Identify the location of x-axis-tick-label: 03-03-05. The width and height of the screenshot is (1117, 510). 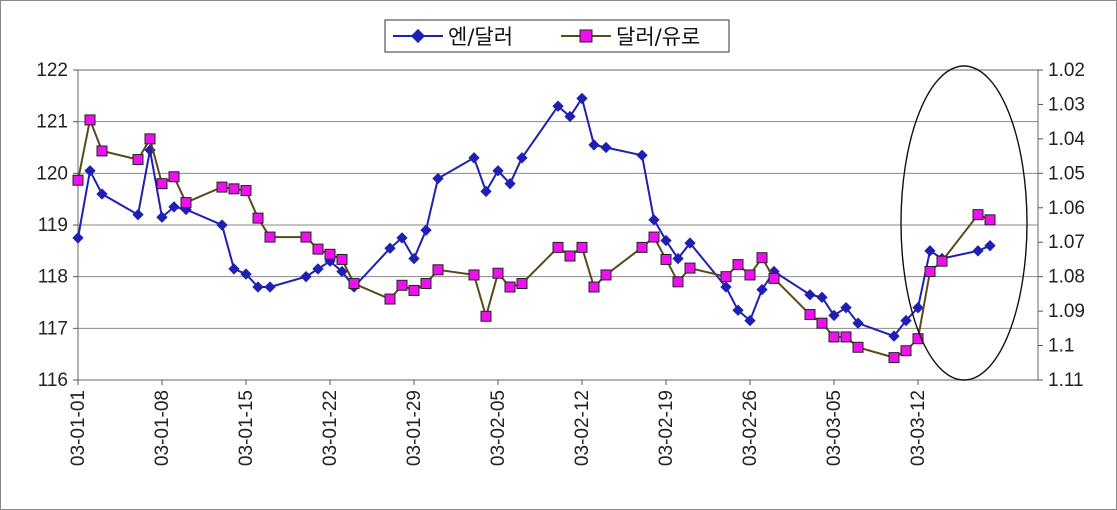
(834, 428).